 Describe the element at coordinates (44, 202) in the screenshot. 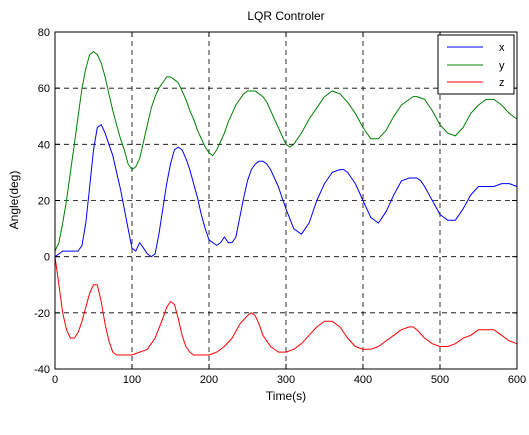

I see `y-tick-label: 20` at that location.